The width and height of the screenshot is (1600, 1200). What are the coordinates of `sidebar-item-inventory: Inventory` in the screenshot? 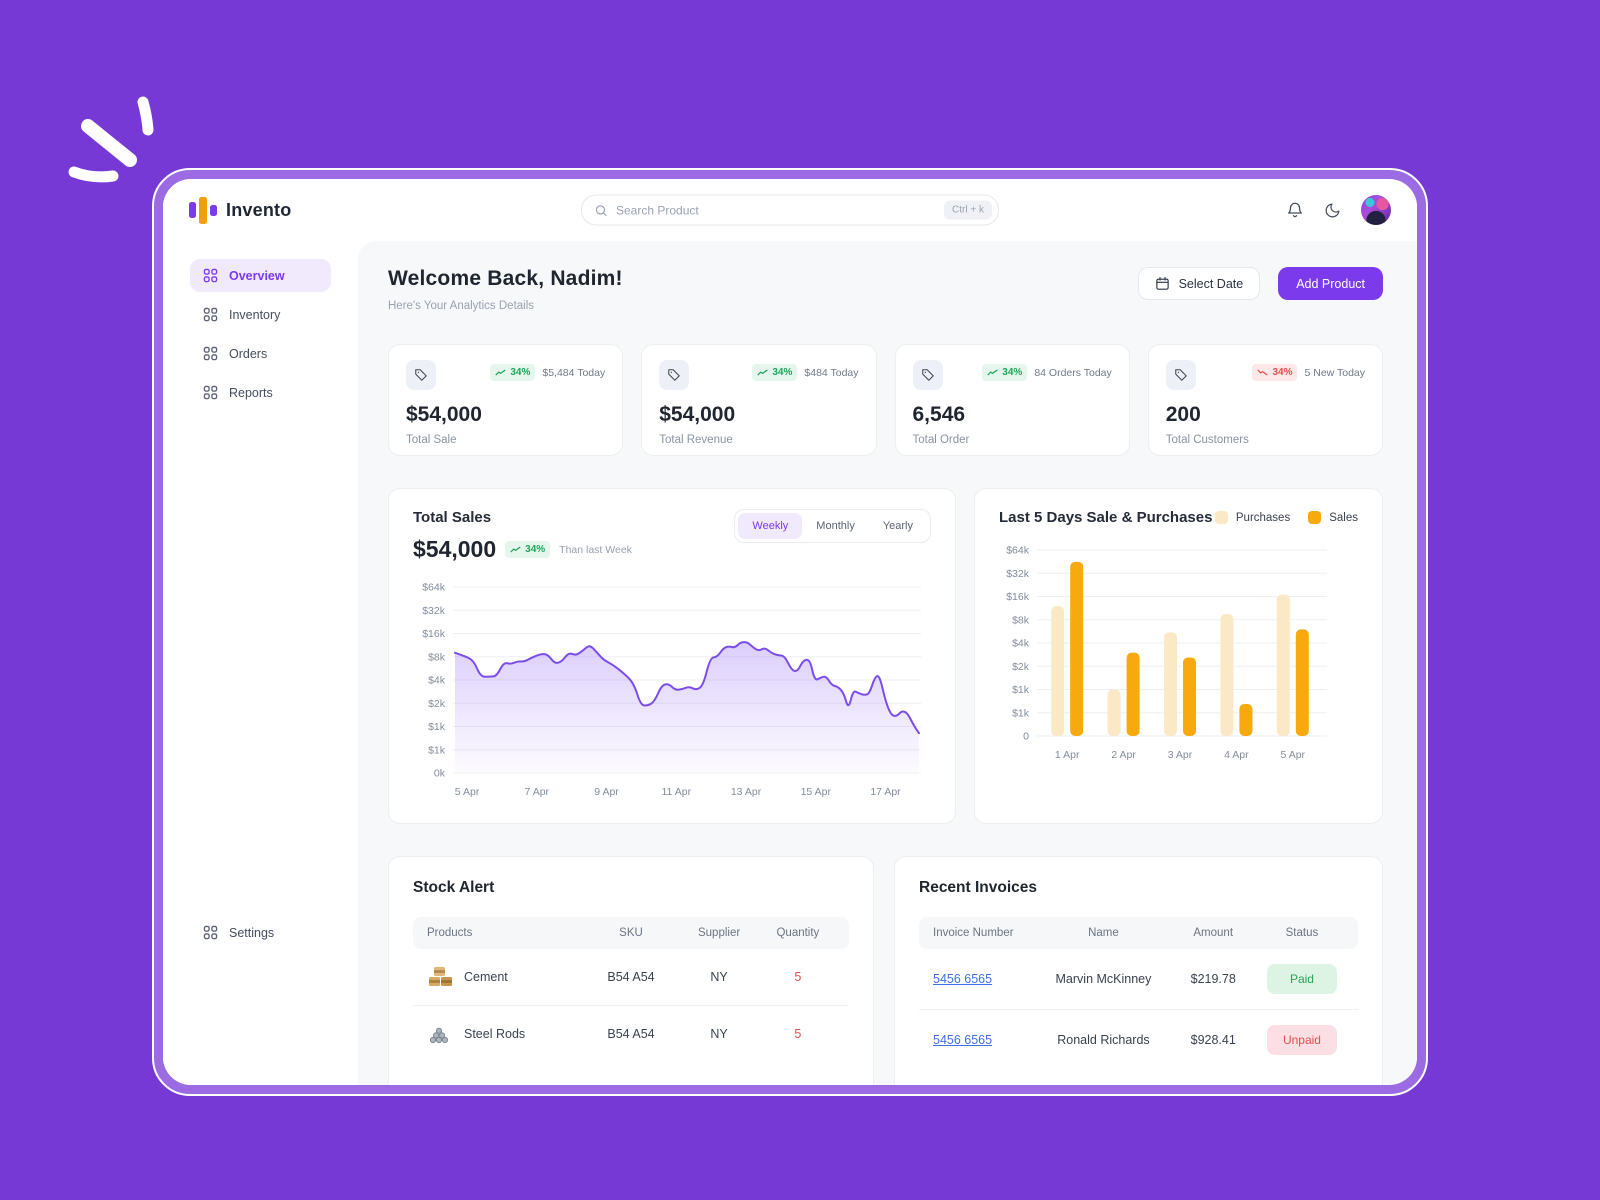 It's located at (260, 314).